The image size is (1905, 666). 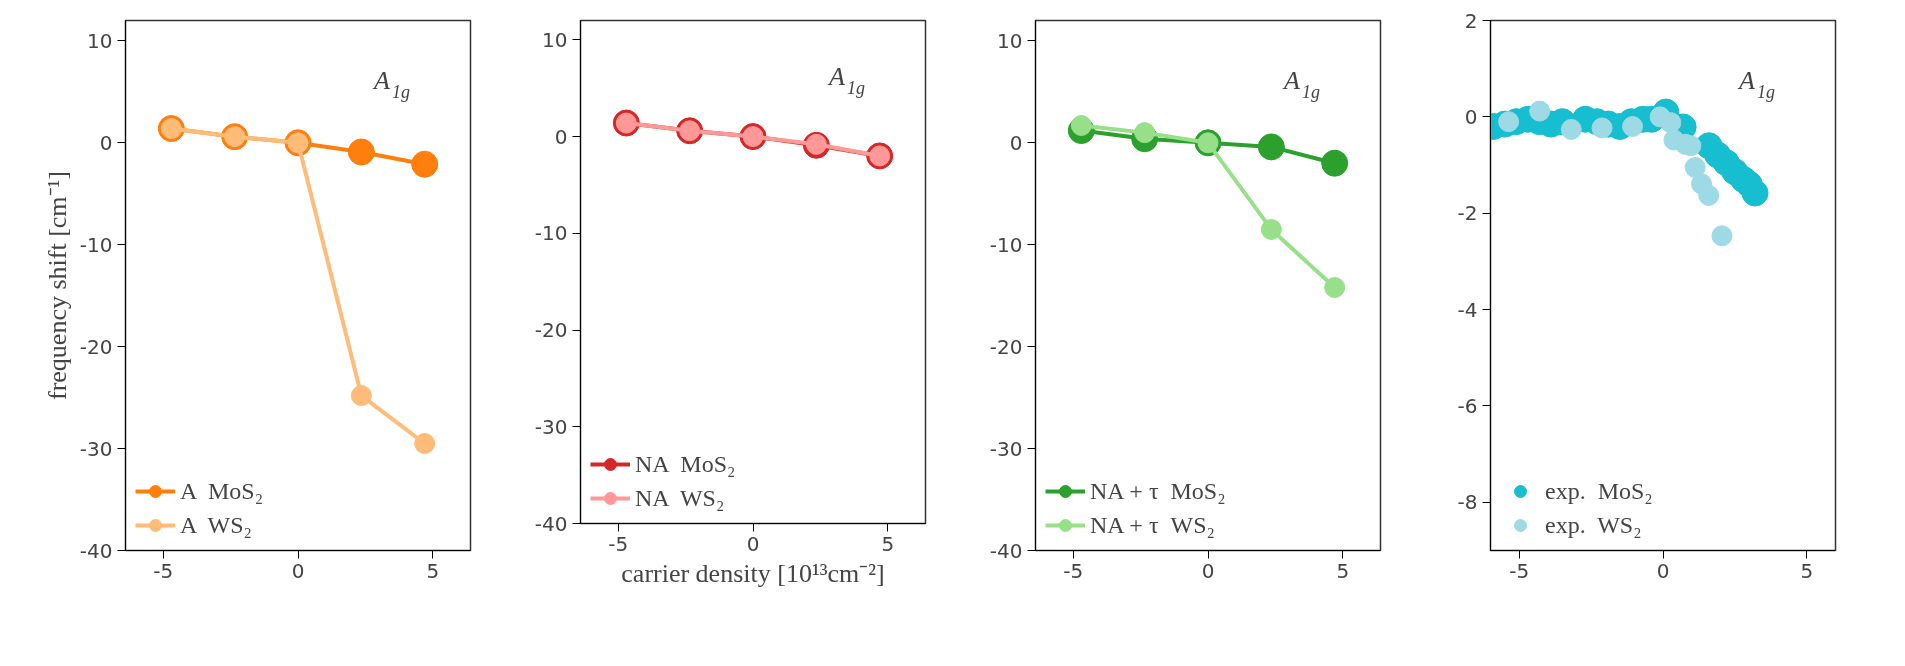 What do you see at coordinates (1158, 491) in the screenshot?
I see `legend-label: NA + τ MoS₂` at bounding box center [1158, 491].